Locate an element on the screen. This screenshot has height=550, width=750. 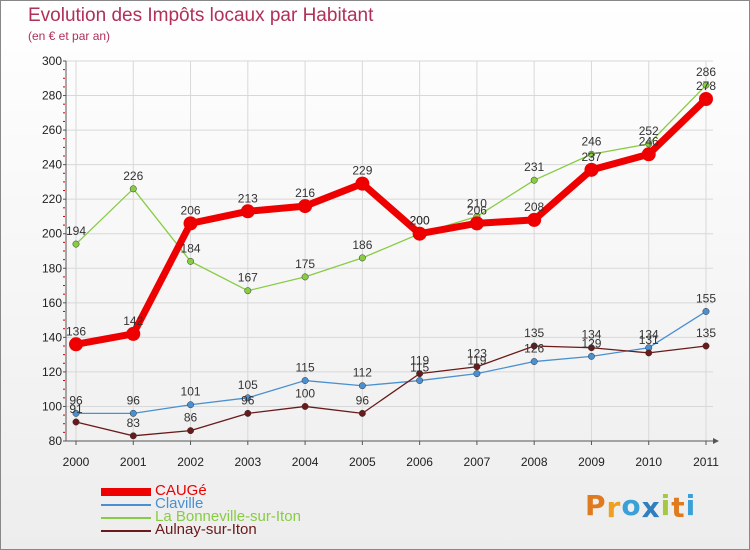
y-tick-label: 160 is located at coordinates (52, 303).